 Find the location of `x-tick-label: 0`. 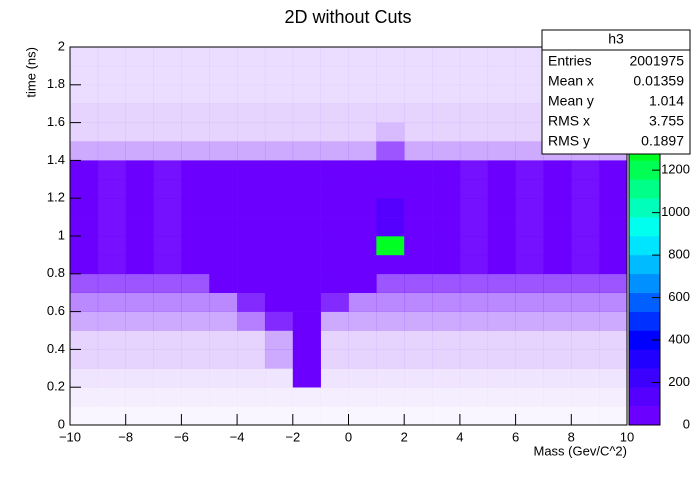

x-tick-label: 0 is located at coordinates (348, 436).